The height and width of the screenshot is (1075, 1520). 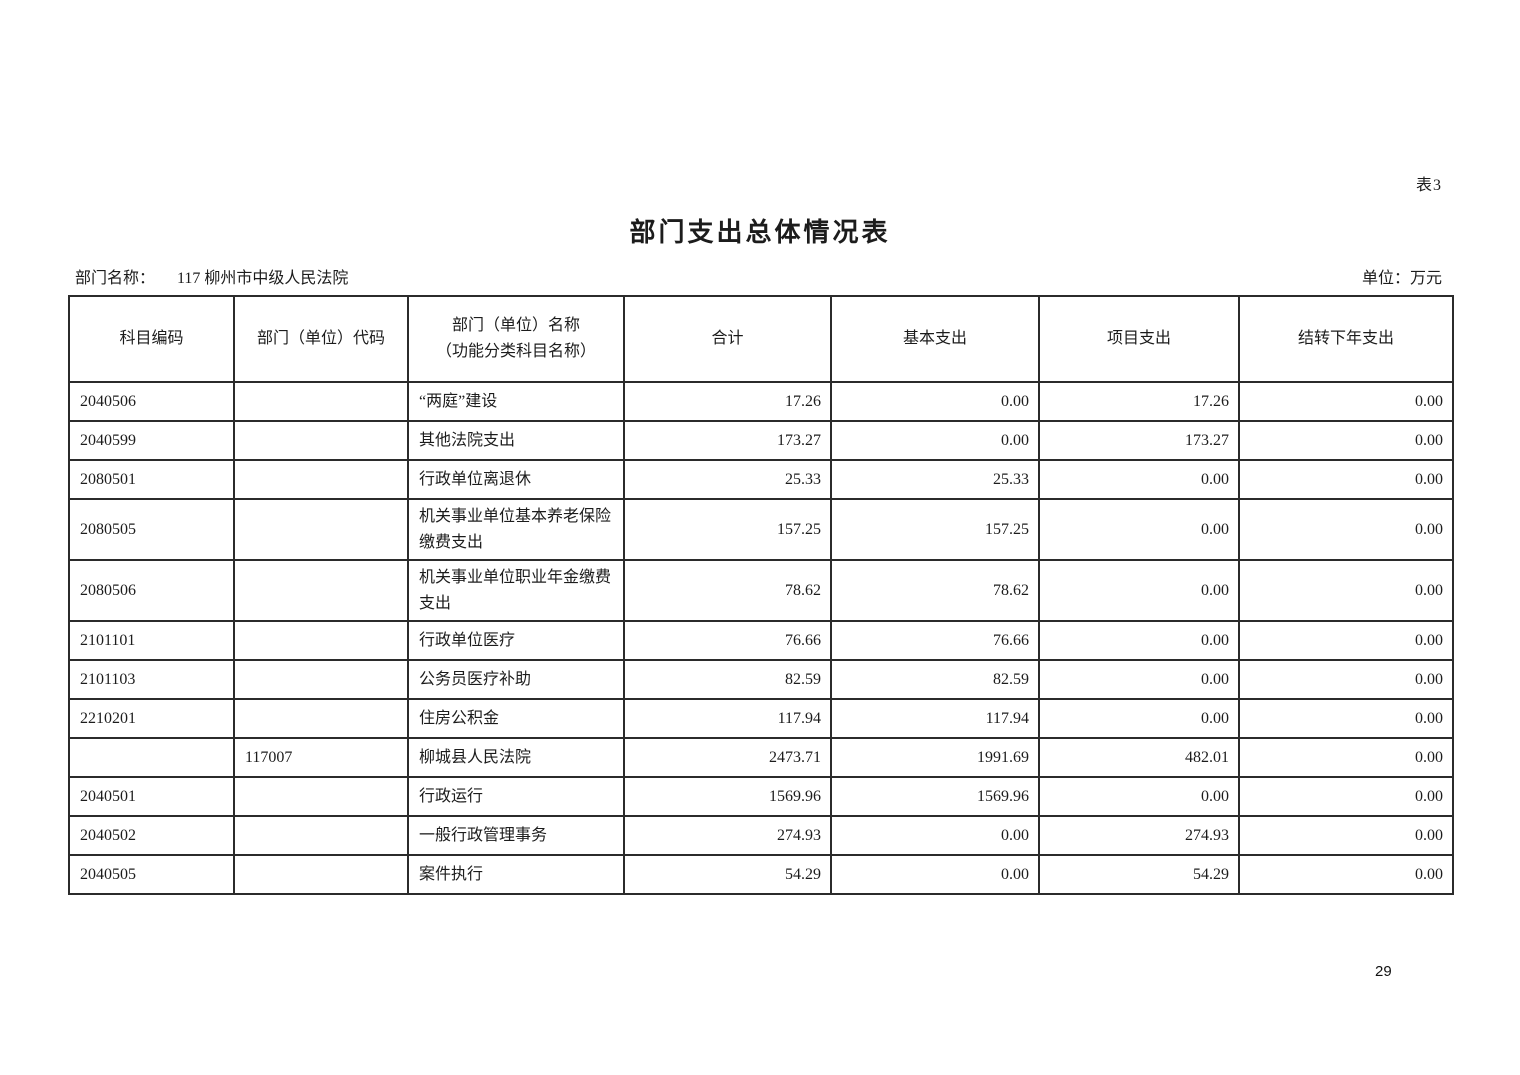 I want to click on cell-project: 274.93, so click(x=1139, y=836).